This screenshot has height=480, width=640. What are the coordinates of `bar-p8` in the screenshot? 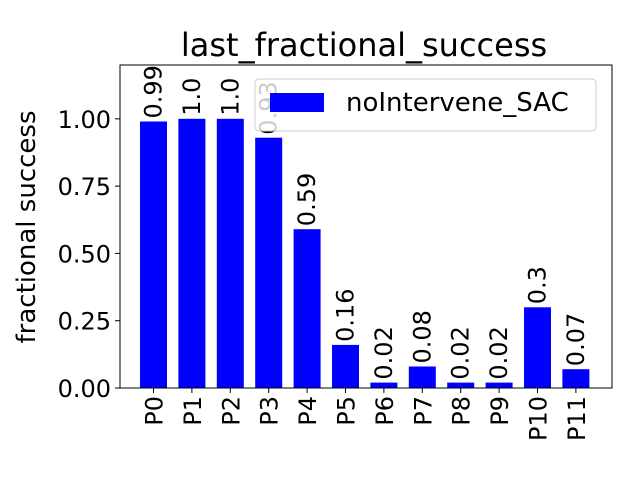 It's located at (461, 385).